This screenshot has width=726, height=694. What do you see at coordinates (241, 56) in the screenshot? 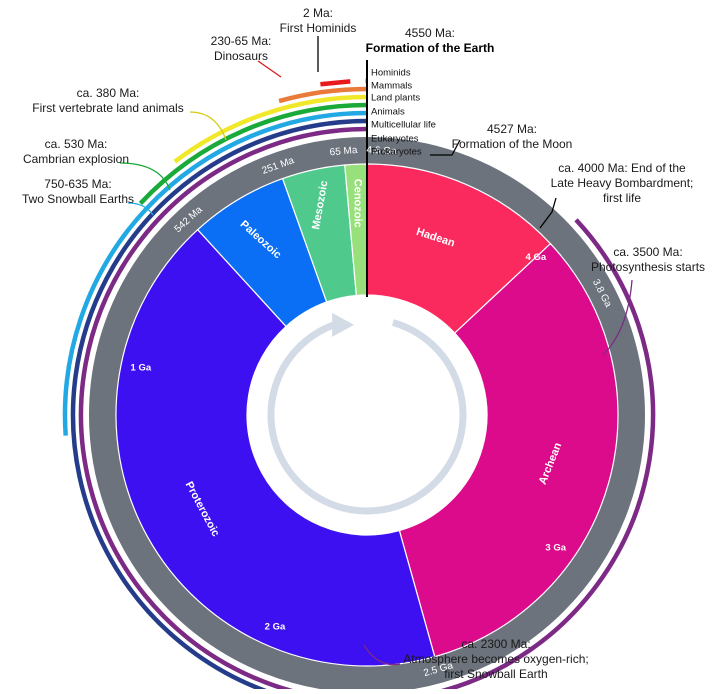
I see `event-dinosaurs-line-1: Dinosaurs` at bounding box center [241, 56].